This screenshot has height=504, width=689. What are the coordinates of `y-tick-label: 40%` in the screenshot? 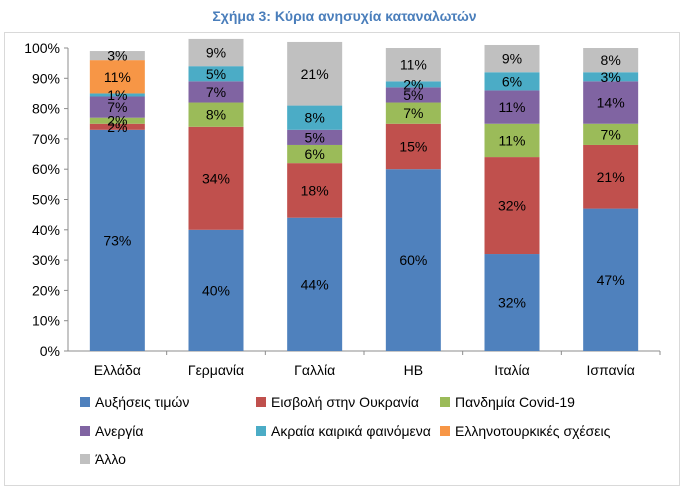 It's located at (46, 230).